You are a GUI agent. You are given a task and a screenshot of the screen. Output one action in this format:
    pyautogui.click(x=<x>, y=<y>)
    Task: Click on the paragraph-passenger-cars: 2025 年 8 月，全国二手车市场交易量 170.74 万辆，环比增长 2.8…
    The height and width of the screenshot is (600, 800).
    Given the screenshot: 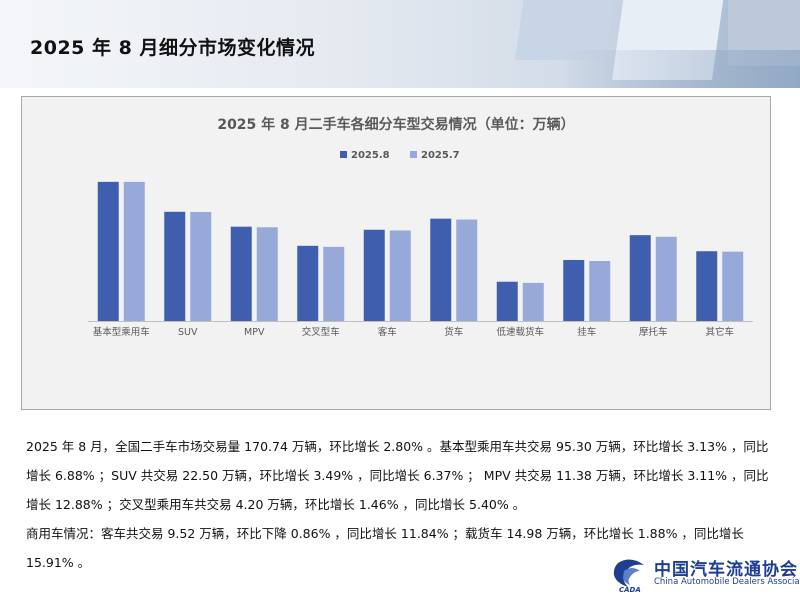 What is the action you would take?
    pyautogui.click(x=397, y=475)
    